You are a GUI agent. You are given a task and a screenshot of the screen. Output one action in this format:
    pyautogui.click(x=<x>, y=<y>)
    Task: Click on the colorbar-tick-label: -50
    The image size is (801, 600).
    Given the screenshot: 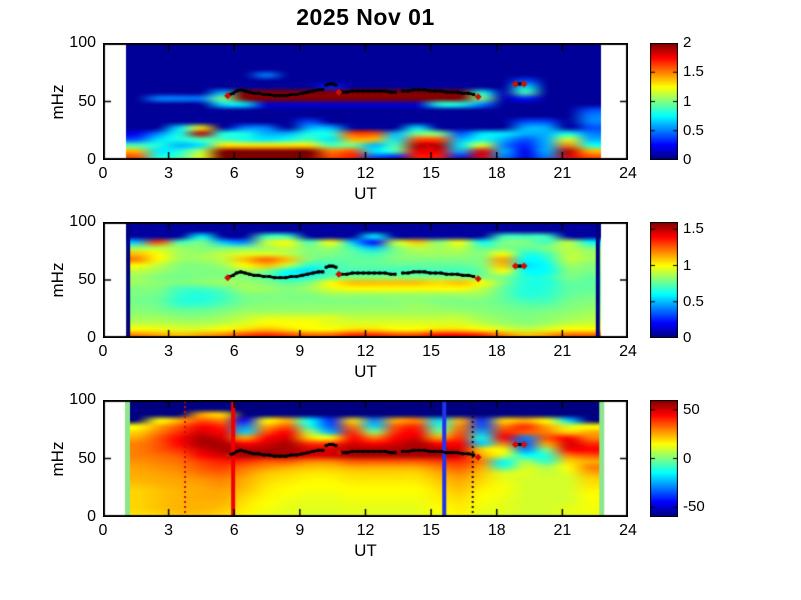 What is the action you would take?
    pyautogui.click(x=694, y=507)
    